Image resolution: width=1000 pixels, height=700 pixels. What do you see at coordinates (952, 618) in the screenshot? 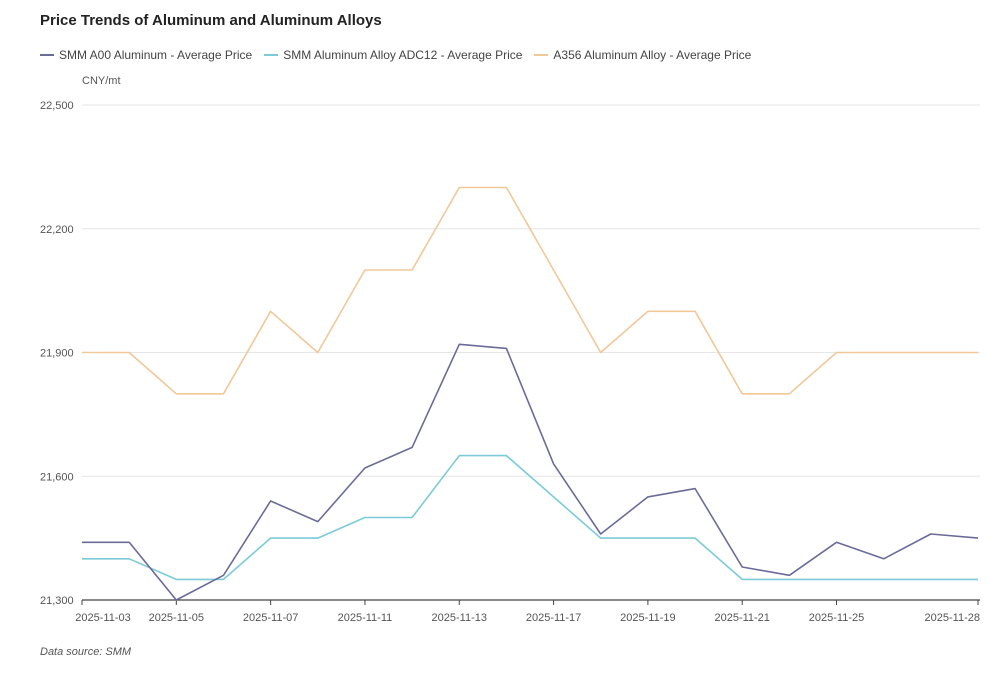
I see `x-tick-label-9: 2025-11-28` at bounding box center [952, 618].